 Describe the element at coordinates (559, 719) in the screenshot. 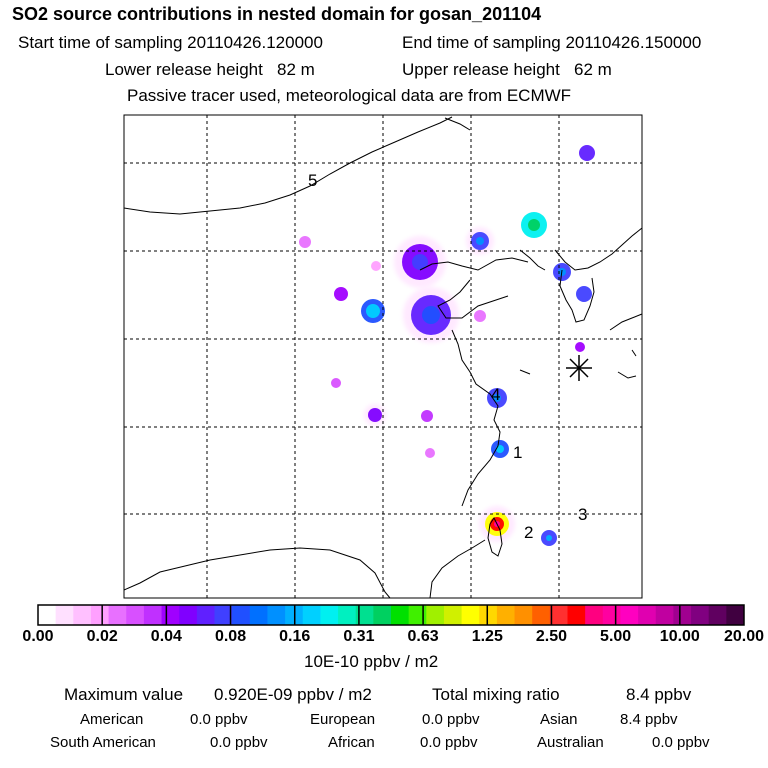

I see `source-name: Asian` at that location.